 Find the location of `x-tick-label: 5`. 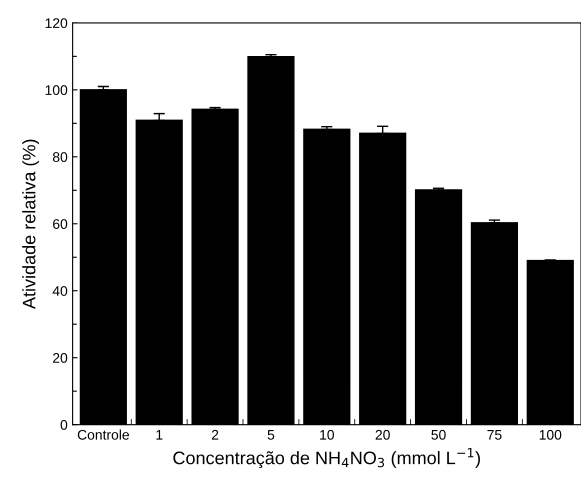

x-tick-label: 5 is located at coordinates (271, 435).